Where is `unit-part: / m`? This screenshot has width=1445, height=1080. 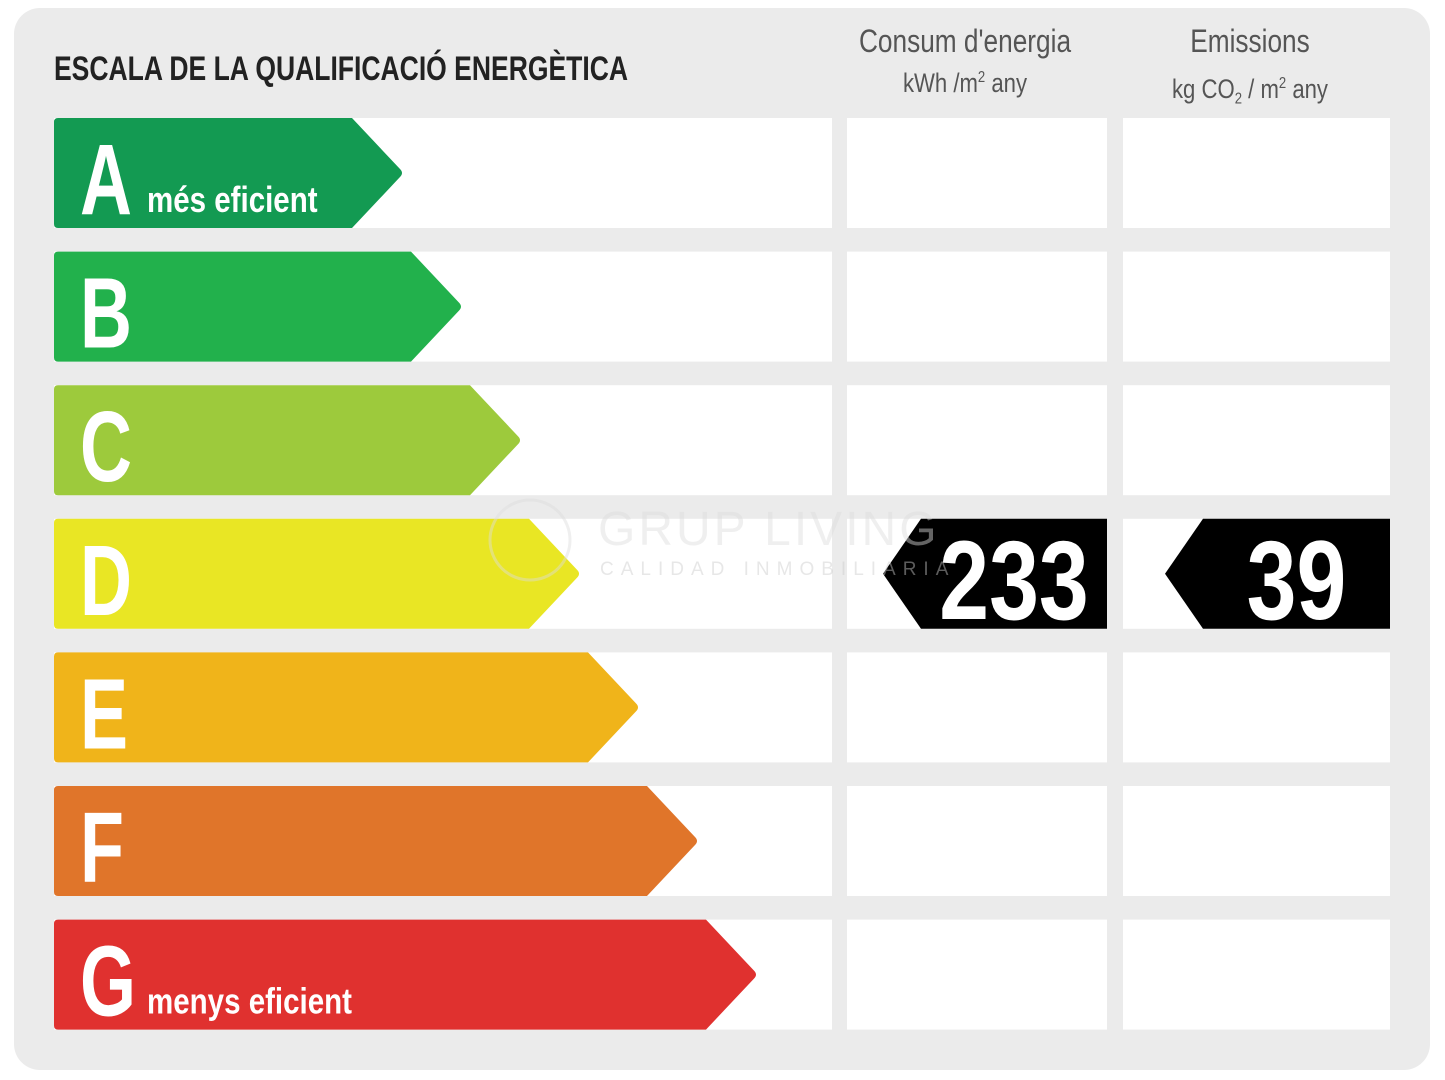 unit-part: / m is located at coordinates (1260, 90).